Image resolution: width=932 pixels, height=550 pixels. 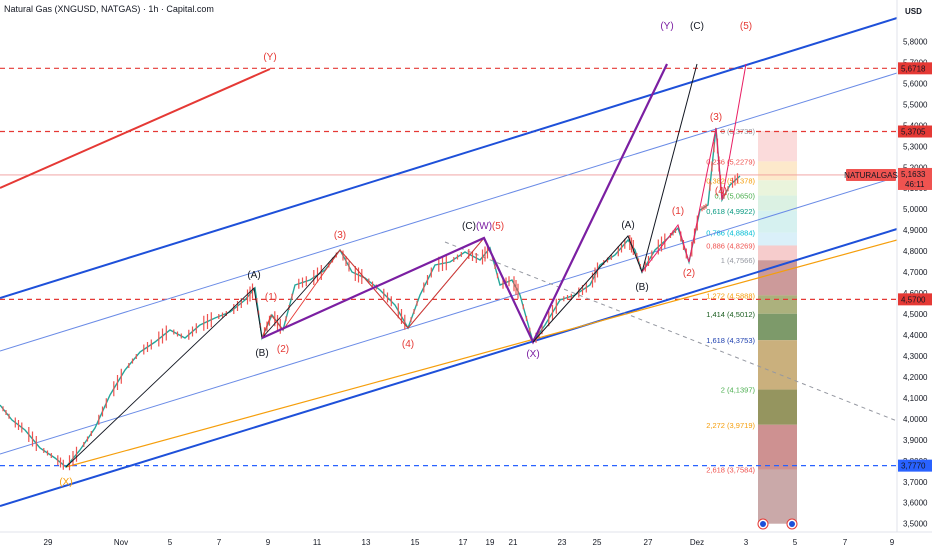 I want to click on currency-label: USD, so click(x=913, y=11).